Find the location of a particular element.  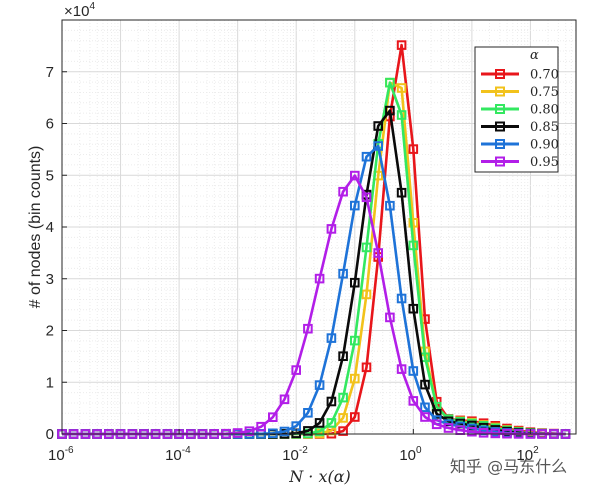

legend-entry-0.90: 0.90 is located at coordinates (520, 145).